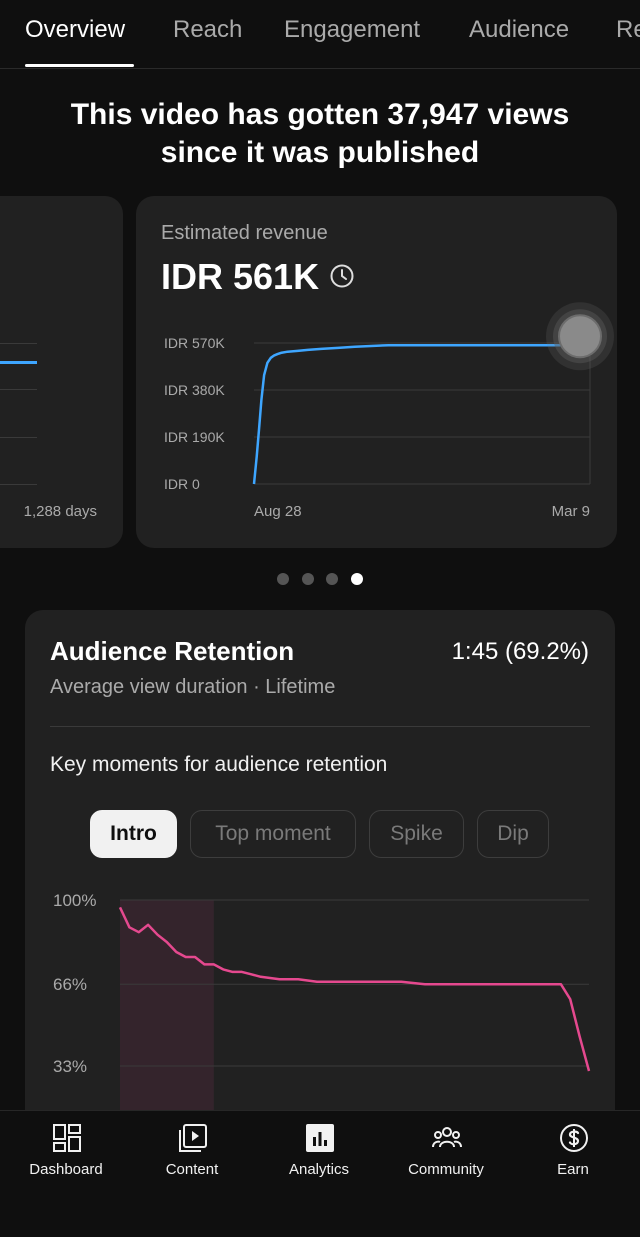 The width and height of the screenshot is (640, 1237). I want to click on y-tick-label: 100%, so click(74, 900).